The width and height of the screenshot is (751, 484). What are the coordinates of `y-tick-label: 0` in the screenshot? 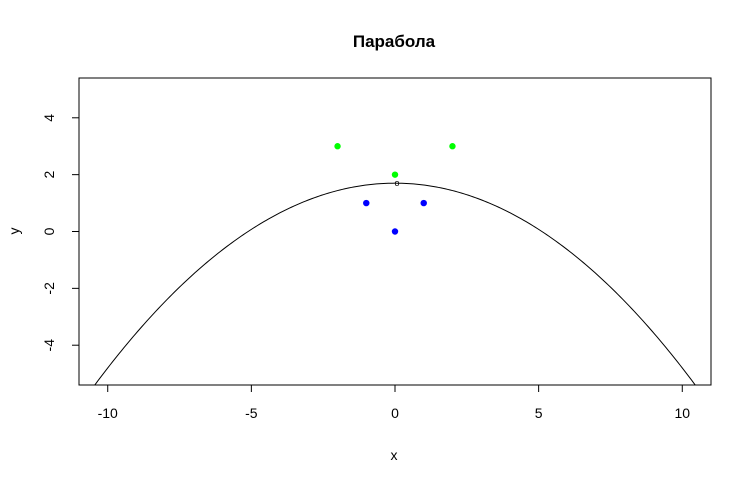 It's located at (49, 231).